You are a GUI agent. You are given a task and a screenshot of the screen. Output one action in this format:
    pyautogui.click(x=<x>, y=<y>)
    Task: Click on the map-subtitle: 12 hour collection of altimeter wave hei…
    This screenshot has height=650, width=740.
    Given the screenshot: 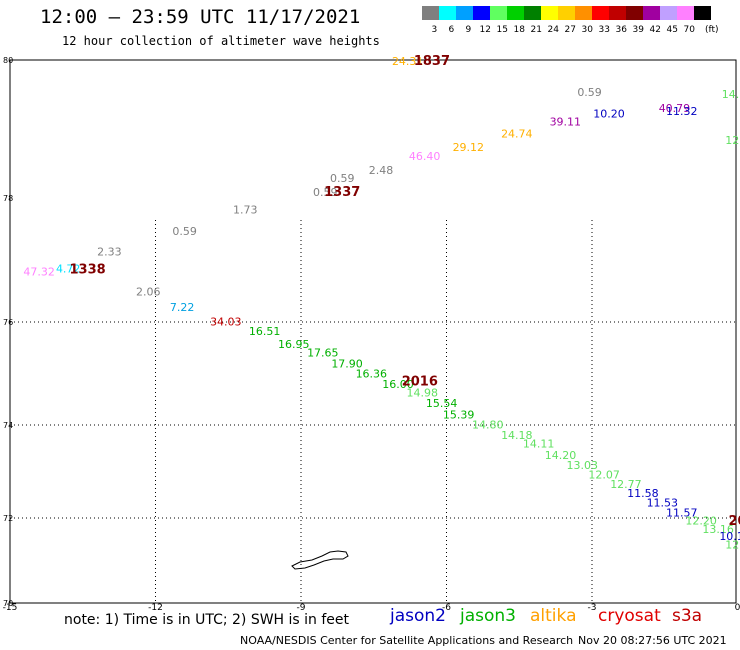 What is the action you would take?
    pyautogui.click(x=221, y=41)
    